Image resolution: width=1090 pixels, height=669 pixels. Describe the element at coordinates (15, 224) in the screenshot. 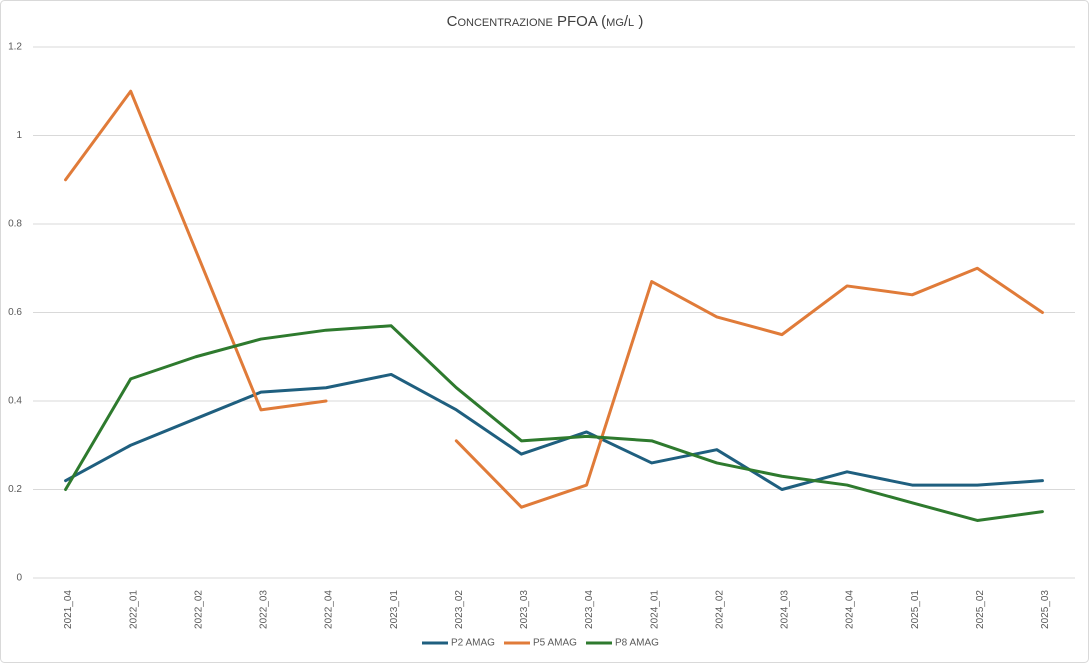

I see `y-tick-label: 0.8` at that location.